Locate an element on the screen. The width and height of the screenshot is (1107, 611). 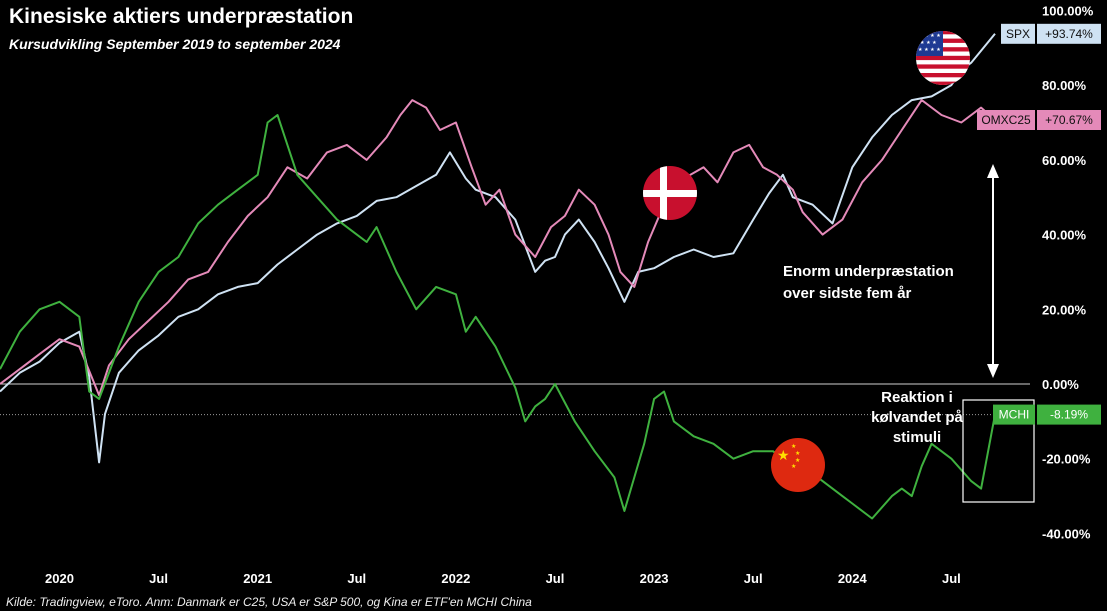
y-tick-label: 0.00% is located at coordinates (1060, 384).